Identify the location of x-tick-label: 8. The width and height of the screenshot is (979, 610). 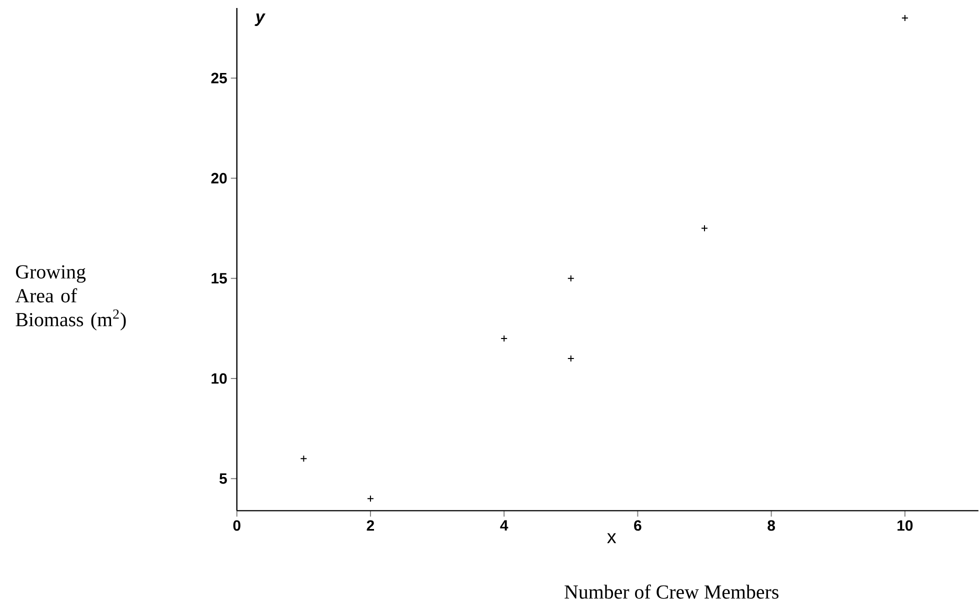
(771, 525).